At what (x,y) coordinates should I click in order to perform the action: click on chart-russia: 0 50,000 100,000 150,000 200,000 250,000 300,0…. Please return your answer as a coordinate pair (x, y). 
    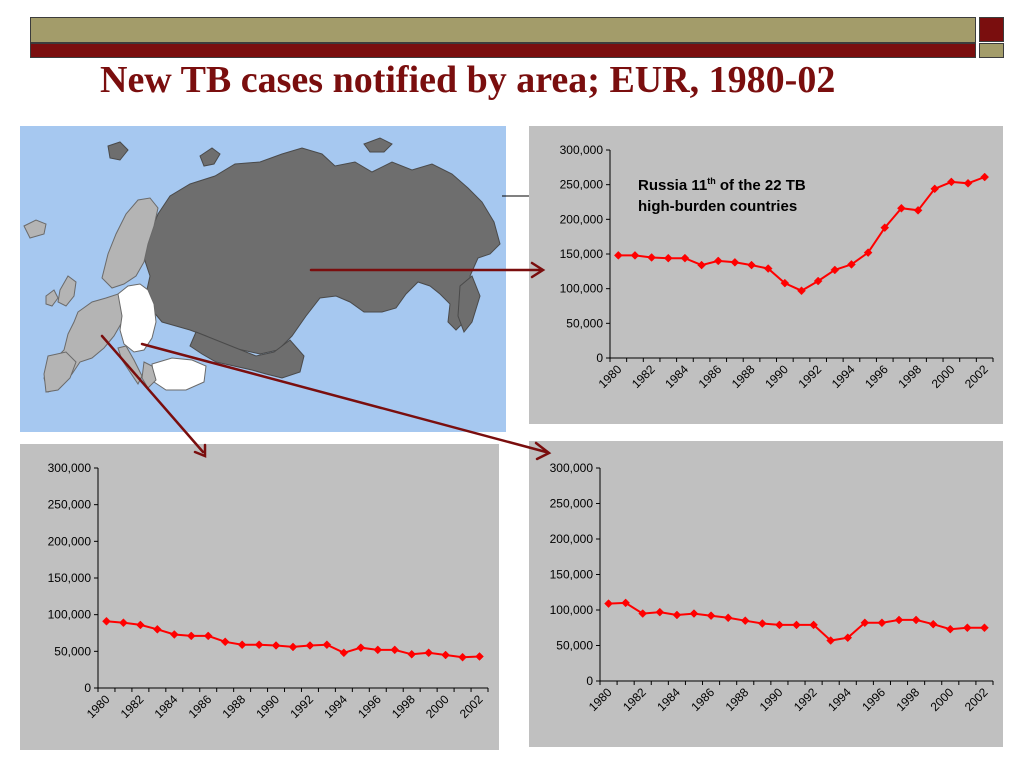
    Looking at the image, I should click on (777, 267).